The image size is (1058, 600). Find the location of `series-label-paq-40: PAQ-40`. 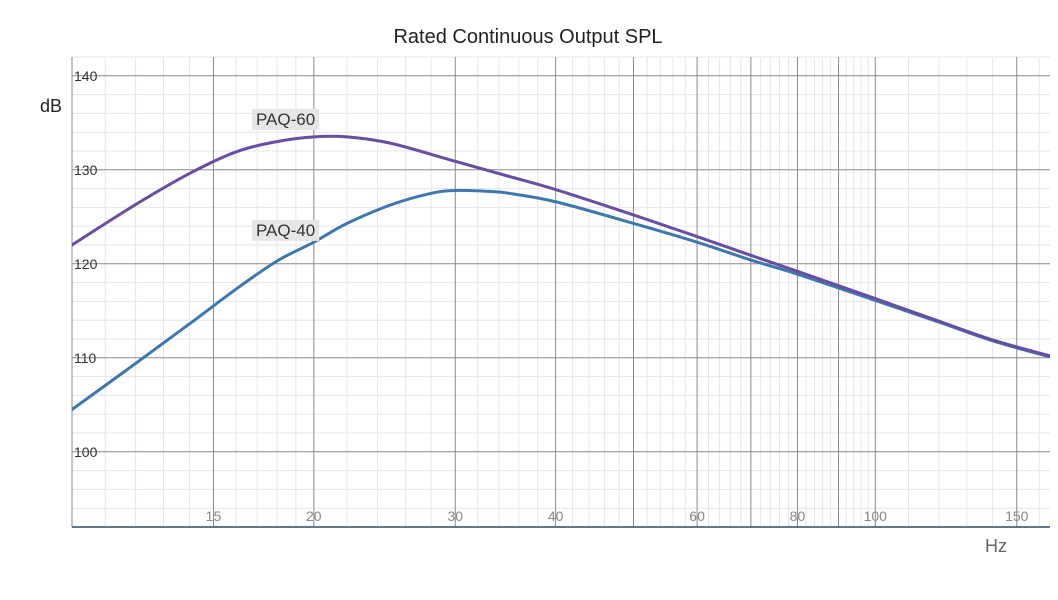

series-label-paq-40: PAQ-40 is located at coordinates (285, 230).